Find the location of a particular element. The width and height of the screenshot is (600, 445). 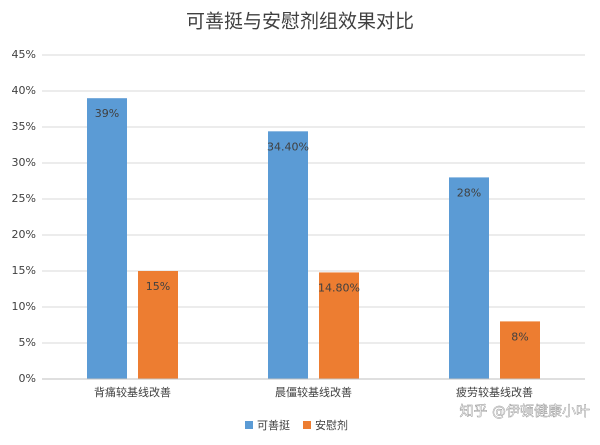

legend-label: 安慰剂 is located at coordinates (331, 425).